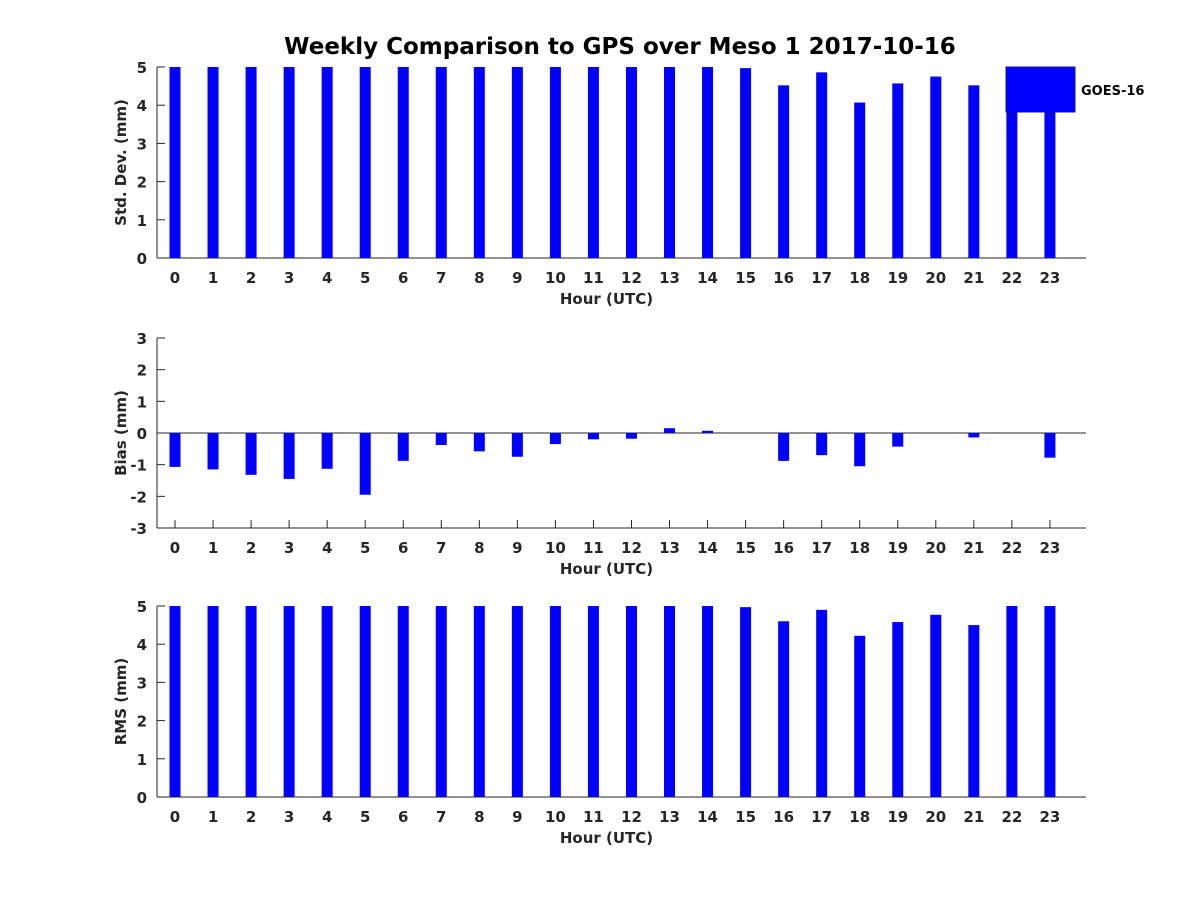 This screenshot has width=1200, height=905. I want to click on y-tick-label: 5, so click(142, 607).